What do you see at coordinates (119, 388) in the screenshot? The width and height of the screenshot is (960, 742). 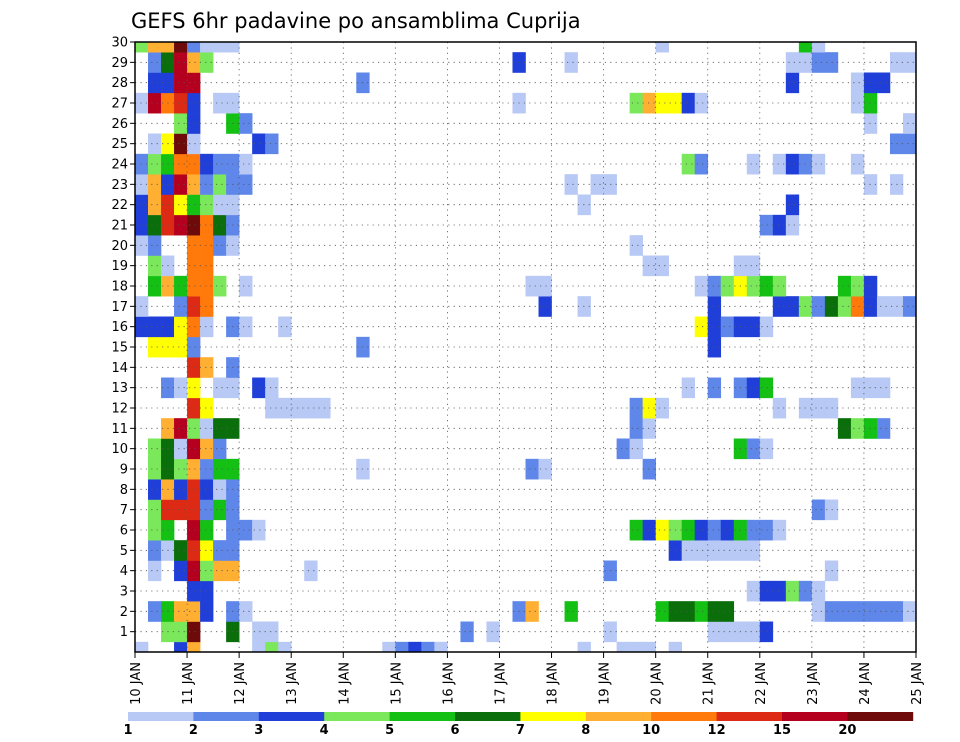 I see `y-tick-label: 13` at bounding box center [119, 388].